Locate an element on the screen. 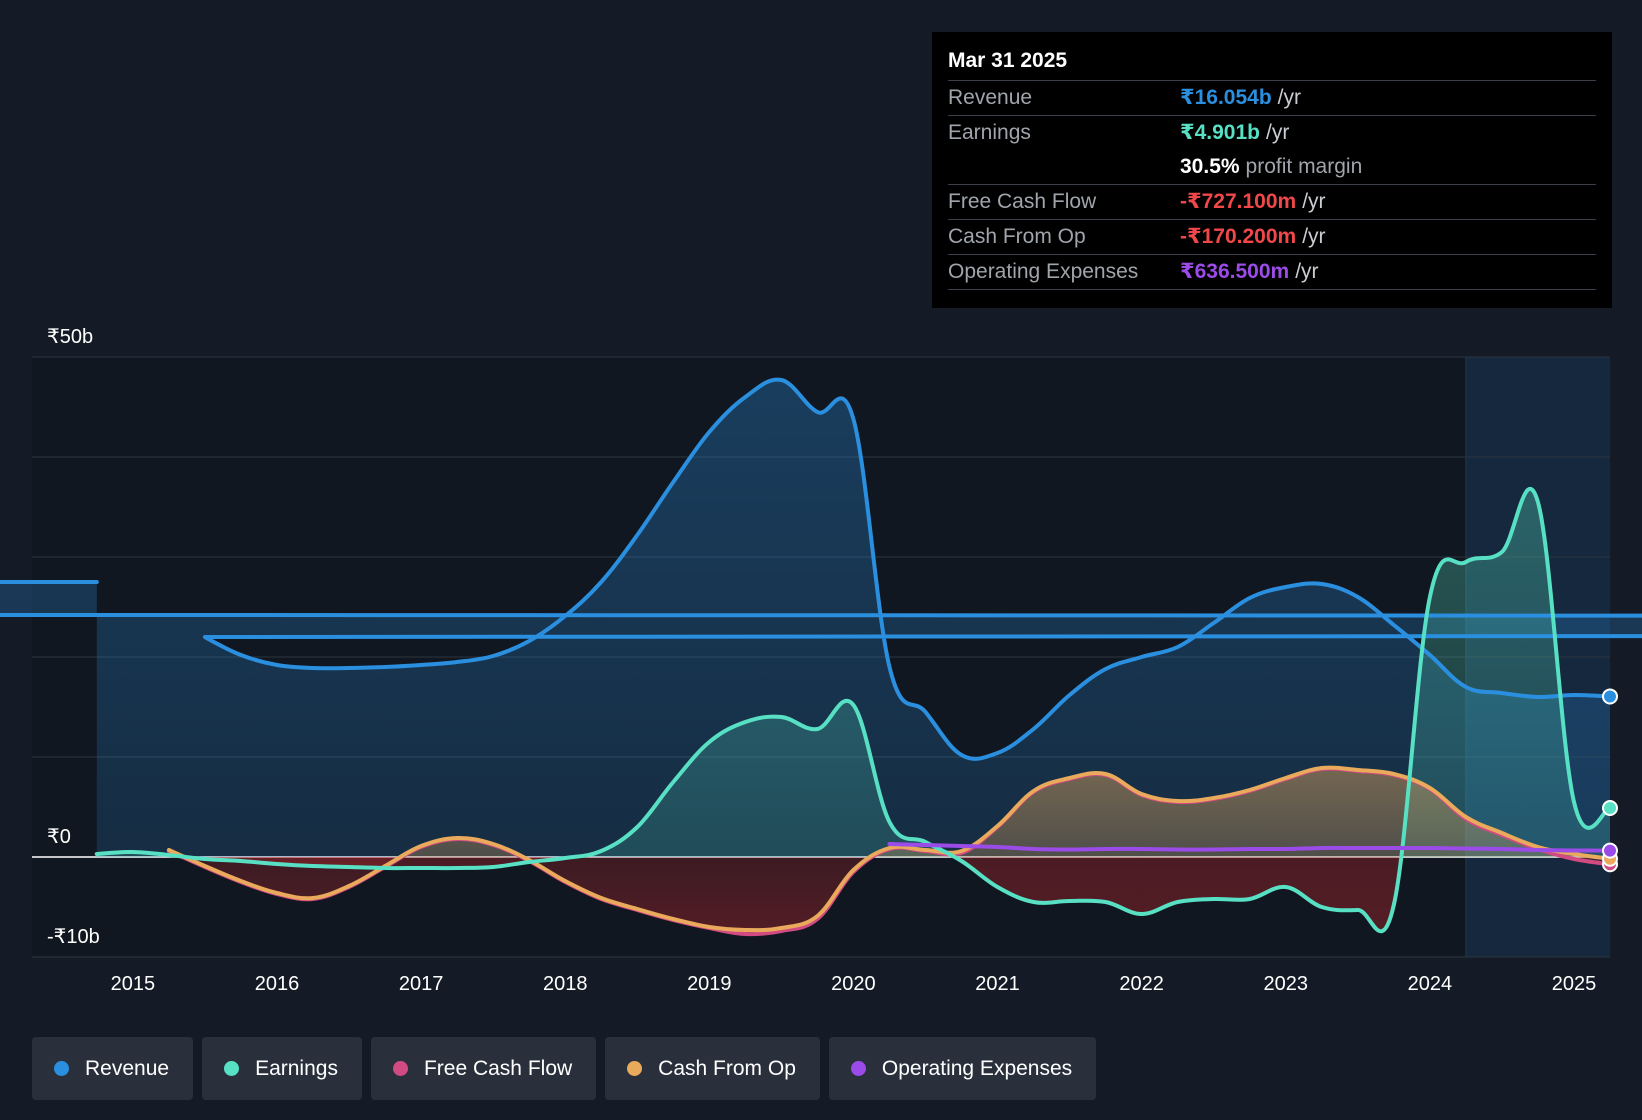  tooltip-row-fcf: Free Cash Flow -₹727.100m /yr is located at coordinates (1272, 202).